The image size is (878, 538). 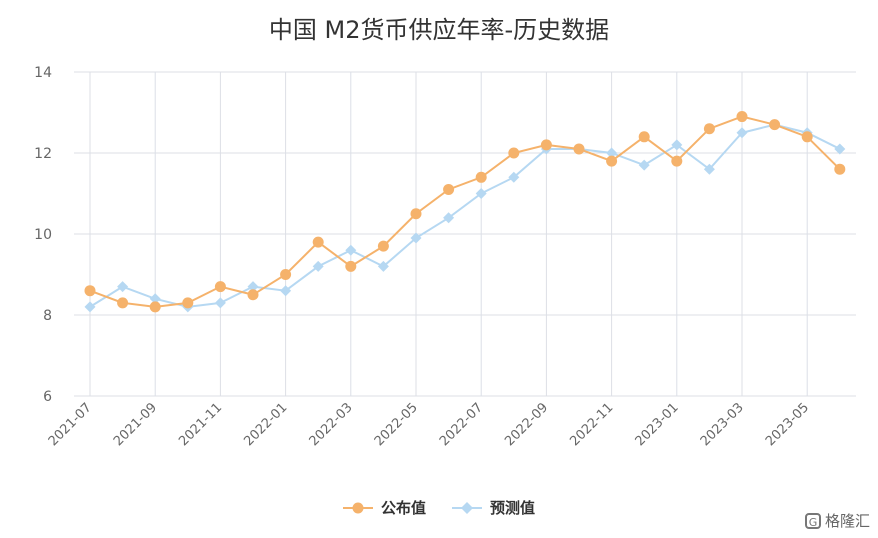 What do you see at coordinates (526, 424) in the screenshot?
I see `x-tick-label: 2022-09` at bounding box center [526, 424].